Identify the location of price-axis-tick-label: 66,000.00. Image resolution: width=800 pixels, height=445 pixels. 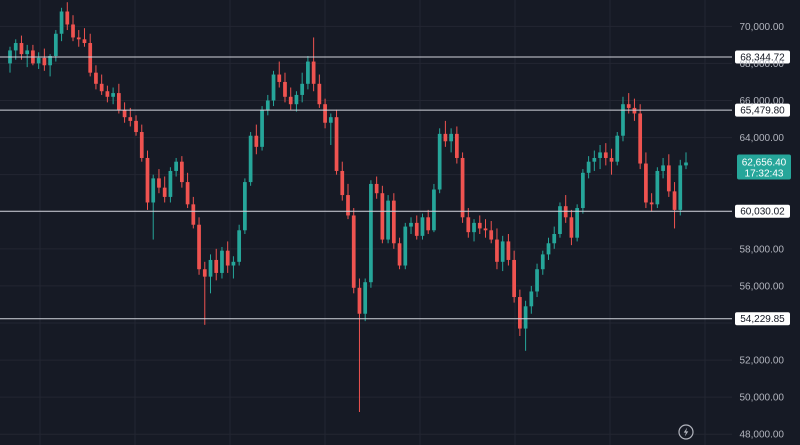
(762, 101).